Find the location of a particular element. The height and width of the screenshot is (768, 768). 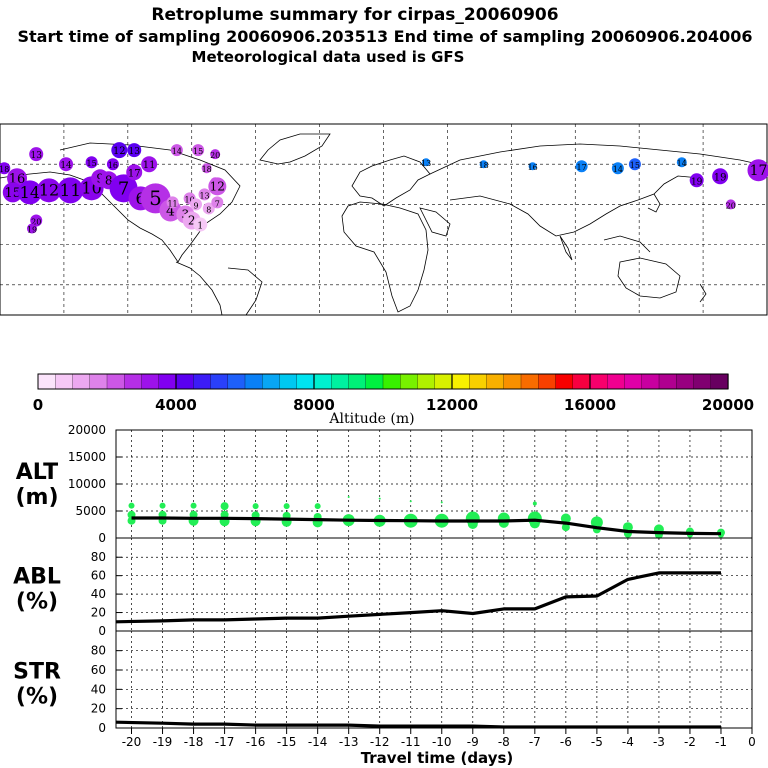

x-tick-label: -1 is located at coordinates (721, 742).